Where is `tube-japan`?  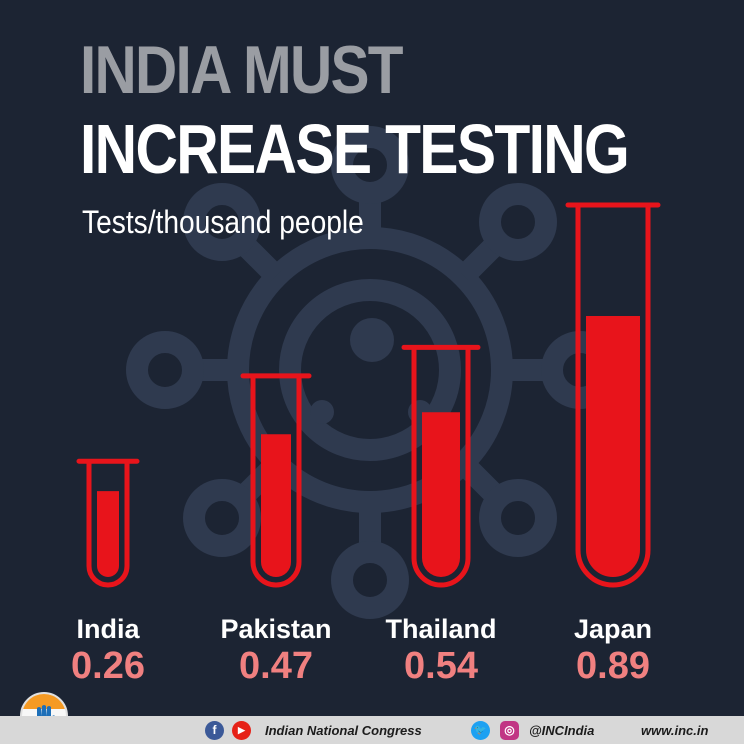 tube-japan is located at coordinates (613, 395).